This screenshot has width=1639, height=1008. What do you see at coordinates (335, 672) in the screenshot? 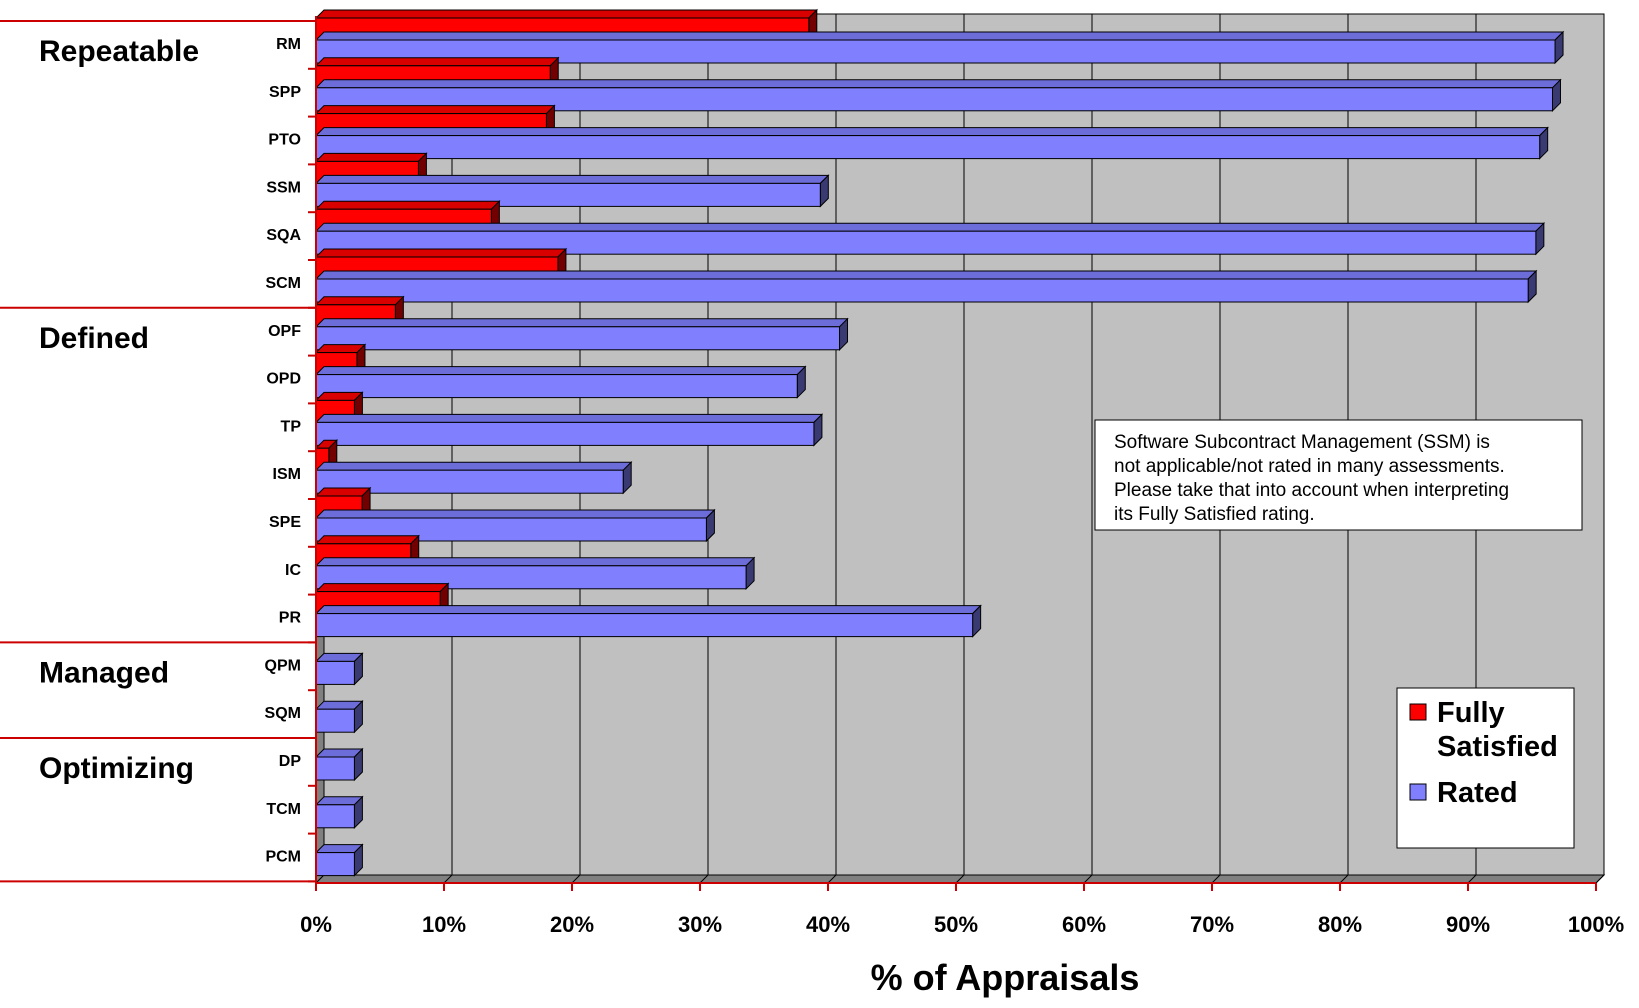
I see `bar-rated-qpm-front` at bounding box center [335, 672].